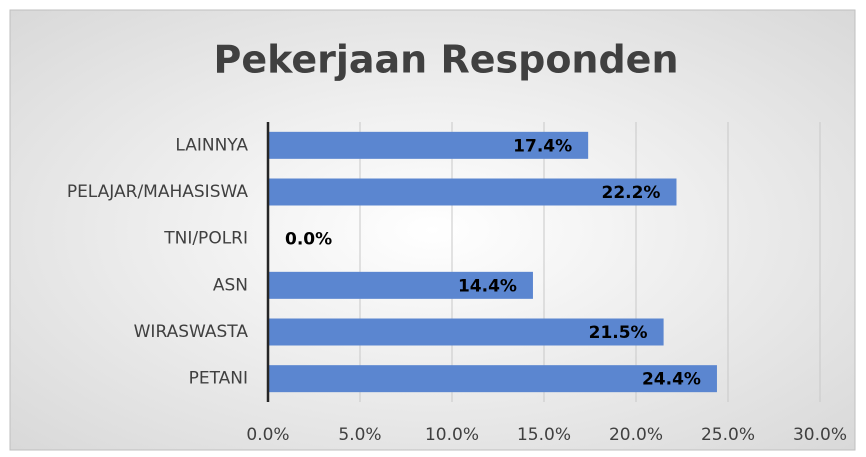 The height and width of the screenshot is (457, 866). I want to click on y-tick-label: ASN, so click(230, 285).